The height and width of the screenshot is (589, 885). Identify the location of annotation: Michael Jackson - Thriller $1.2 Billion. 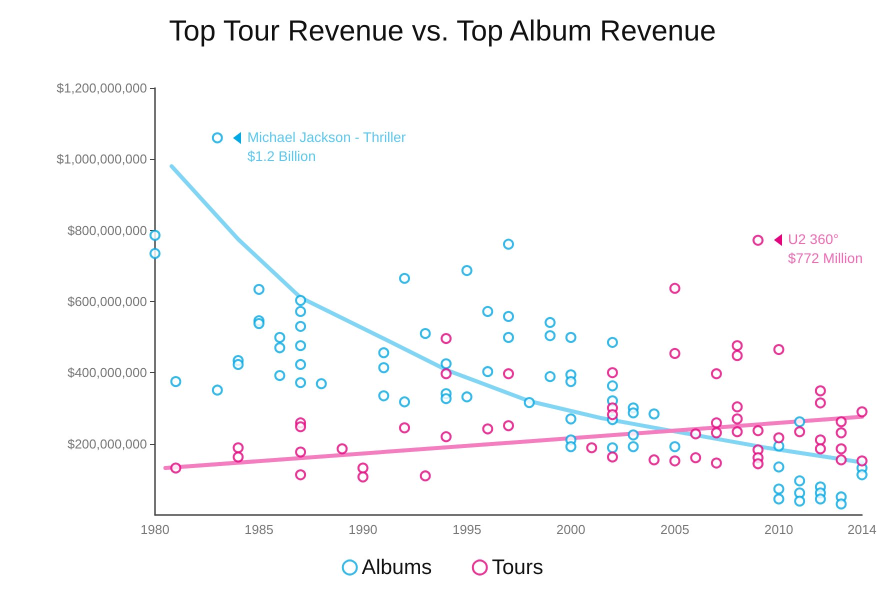
(326, 147).